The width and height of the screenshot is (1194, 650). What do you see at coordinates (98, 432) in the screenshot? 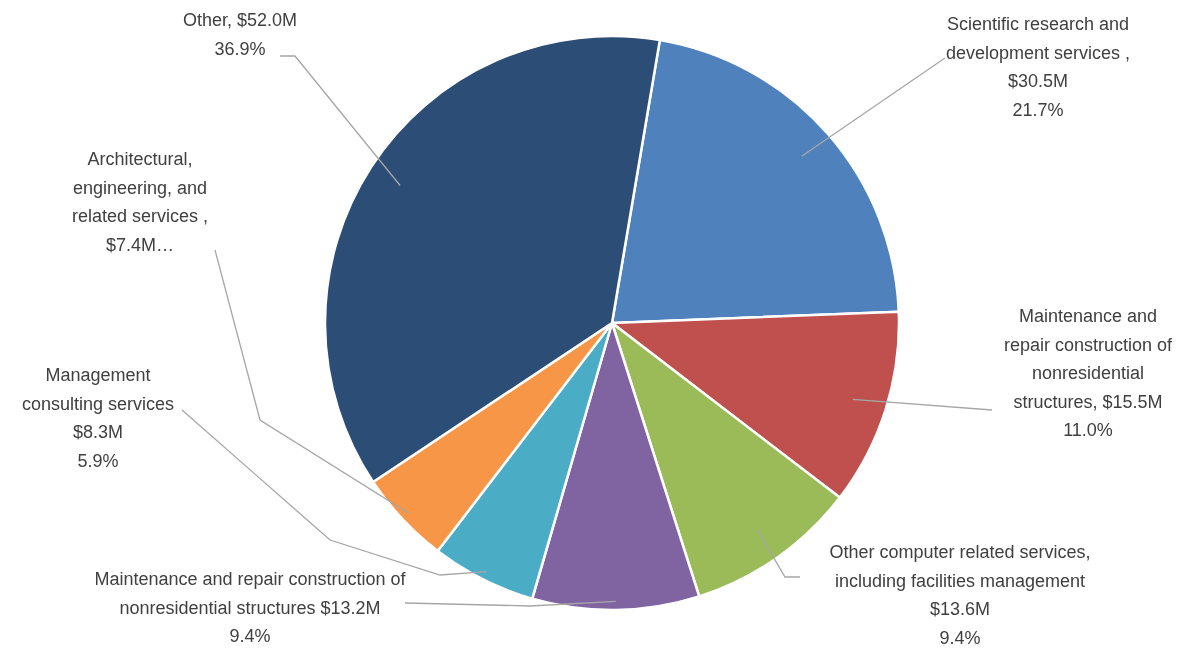
I see `data-label: $8.3M` at bounding box center [98, 432].